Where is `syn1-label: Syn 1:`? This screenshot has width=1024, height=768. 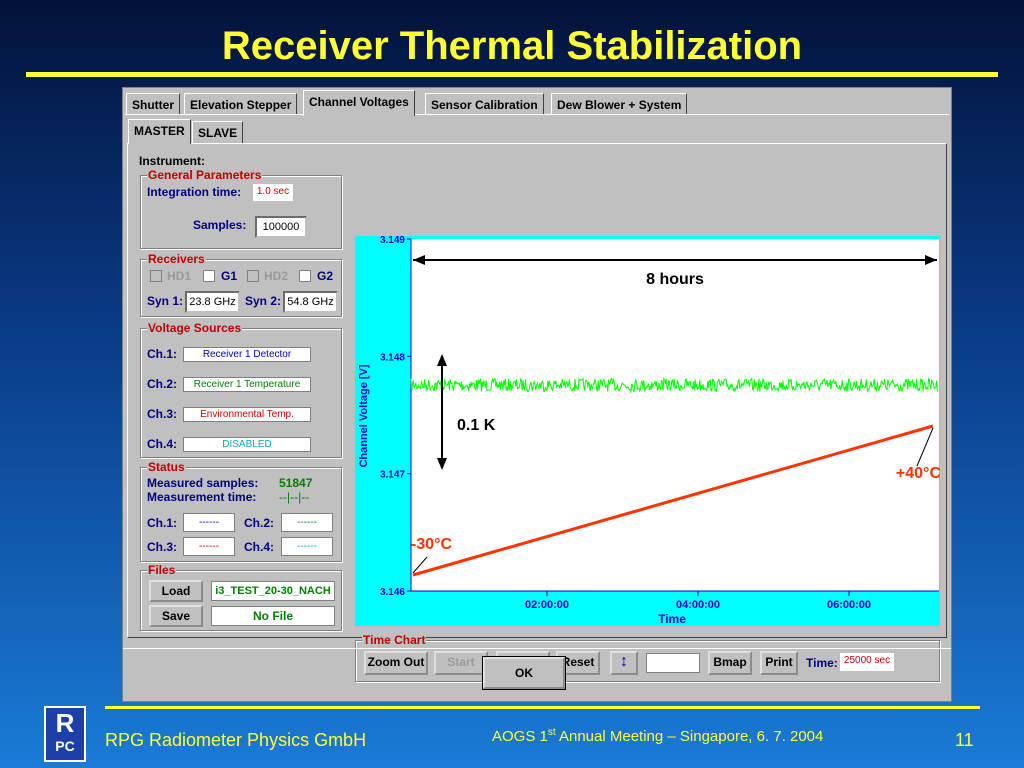
syn1-label: Syn 1: is located at coordinates (165, 301).